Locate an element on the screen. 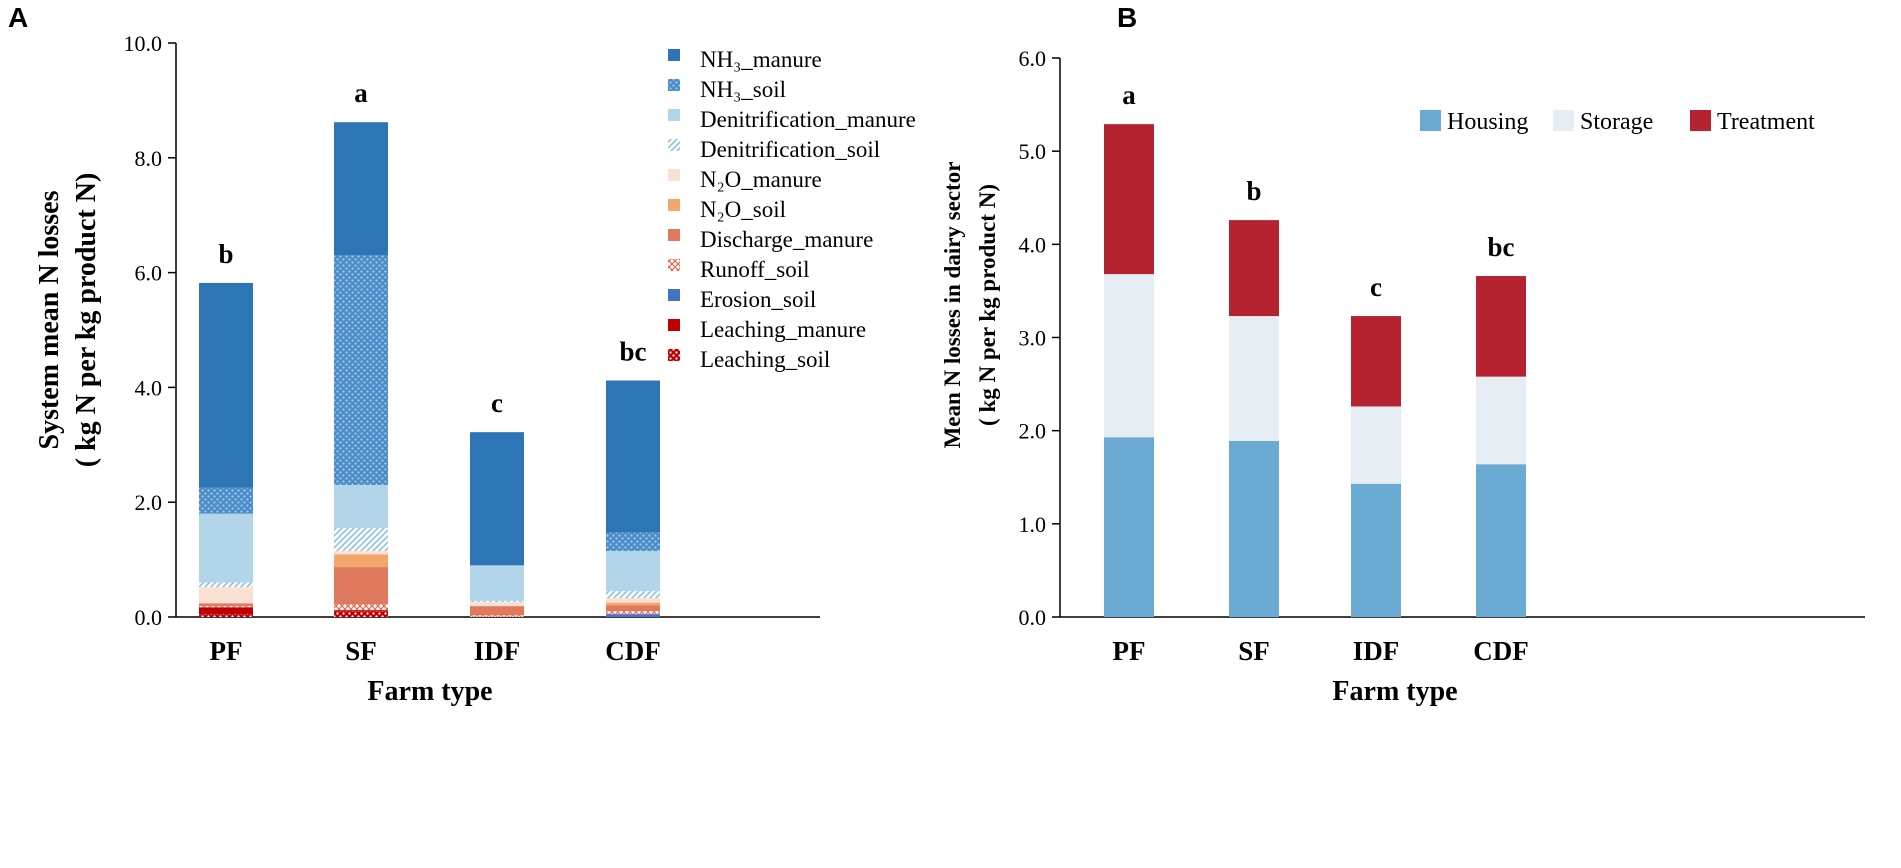  legend-swatch-runoff-soil is located at coordinates (674, 265).